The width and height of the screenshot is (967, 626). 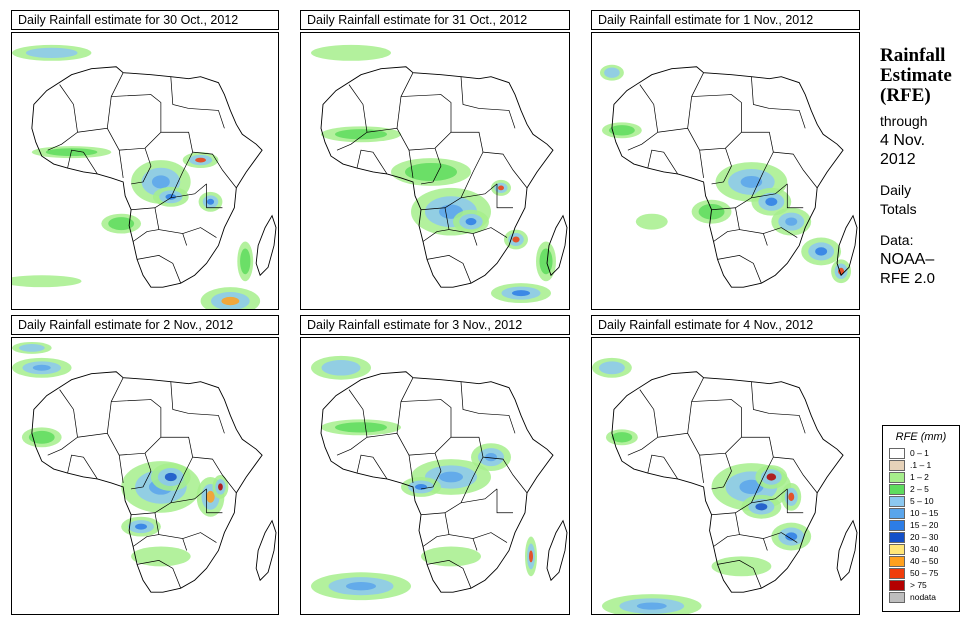 I want to click on sidebar-through: through, so click(x=904, y=121).